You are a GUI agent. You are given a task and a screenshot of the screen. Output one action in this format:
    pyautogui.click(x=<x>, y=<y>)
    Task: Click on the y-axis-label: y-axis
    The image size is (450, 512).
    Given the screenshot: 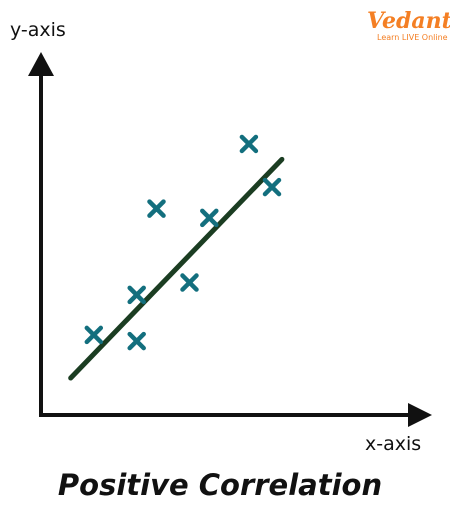 What is the action you would take?
    pyautogui.click(x=38, y=30)
    